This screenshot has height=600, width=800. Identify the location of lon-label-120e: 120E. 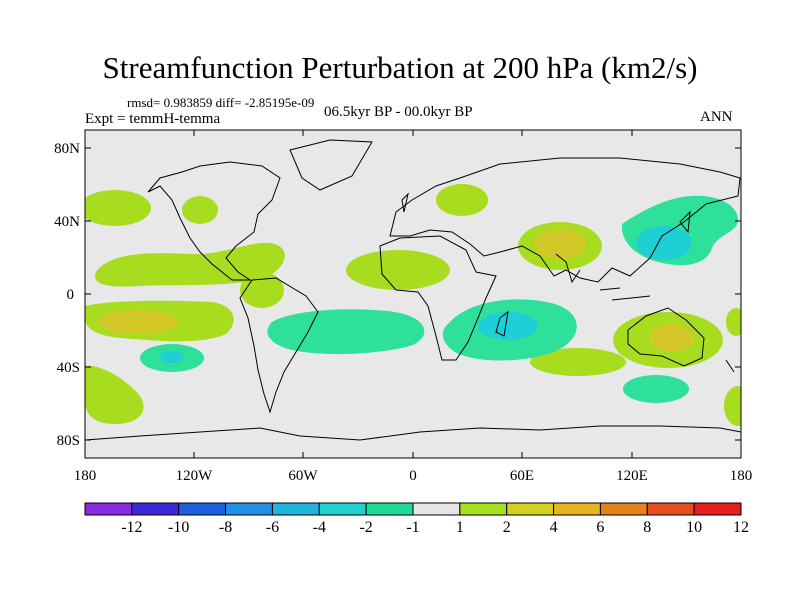
(632, 476).